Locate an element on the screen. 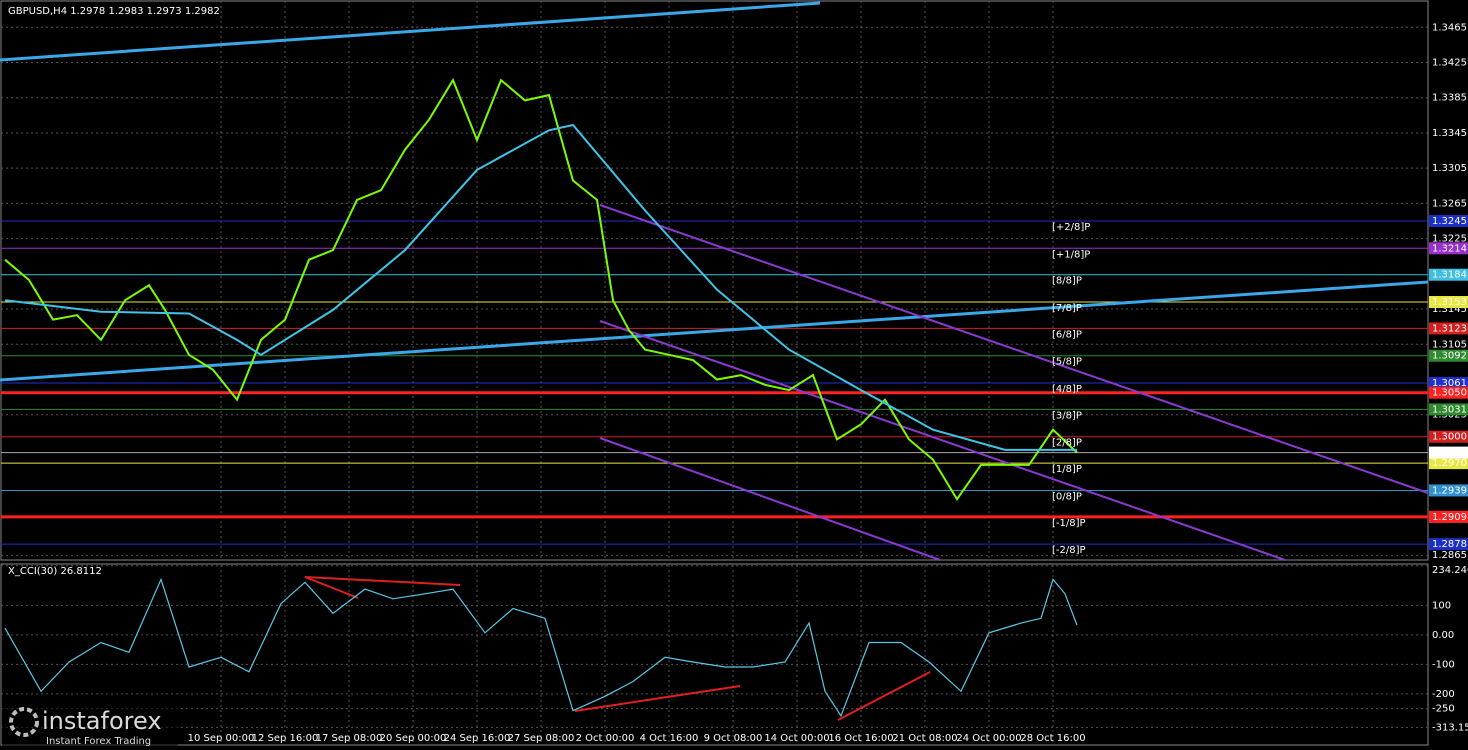  last-price-box is located at coordinates (1448, 452).